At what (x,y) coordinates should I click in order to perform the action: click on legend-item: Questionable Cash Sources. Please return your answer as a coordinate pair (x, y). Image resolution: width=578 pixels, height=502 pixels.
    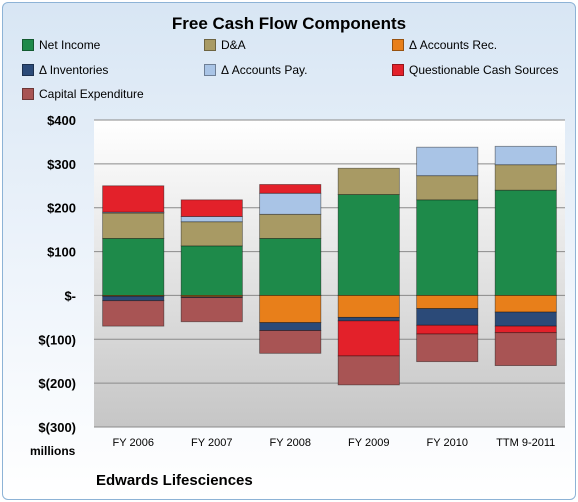
    Looking at the image, I should click on (475, 70).